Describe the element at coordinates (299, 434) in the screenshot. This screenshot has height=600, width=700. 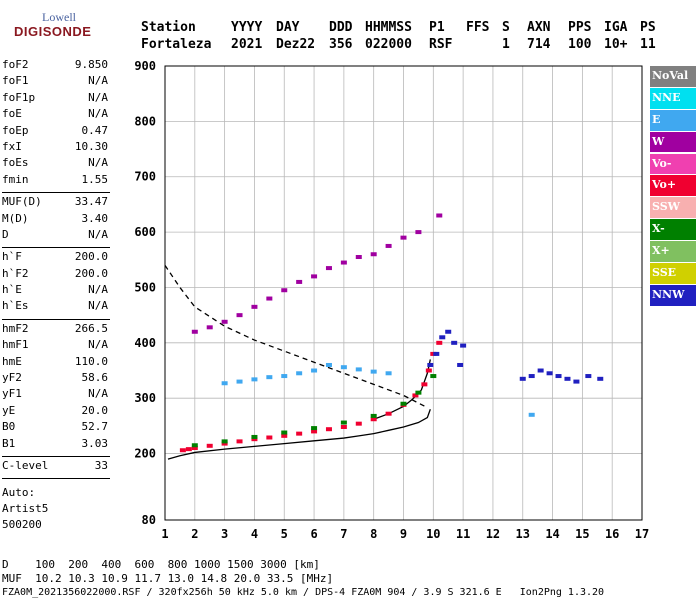
I see `trace-line` at that location.